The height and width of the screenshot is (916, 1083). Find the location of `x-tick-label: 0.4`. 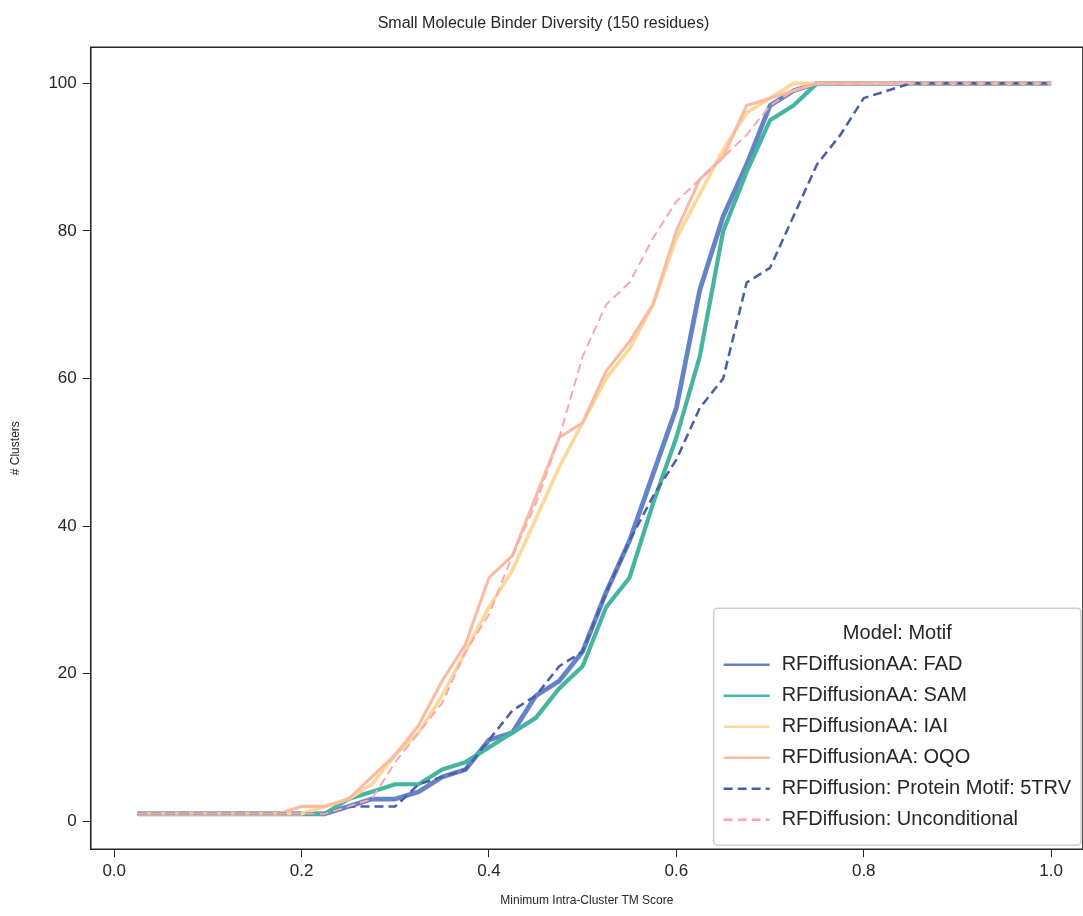

x-tick-label: 0.4 is located at coordinates (489, 871).